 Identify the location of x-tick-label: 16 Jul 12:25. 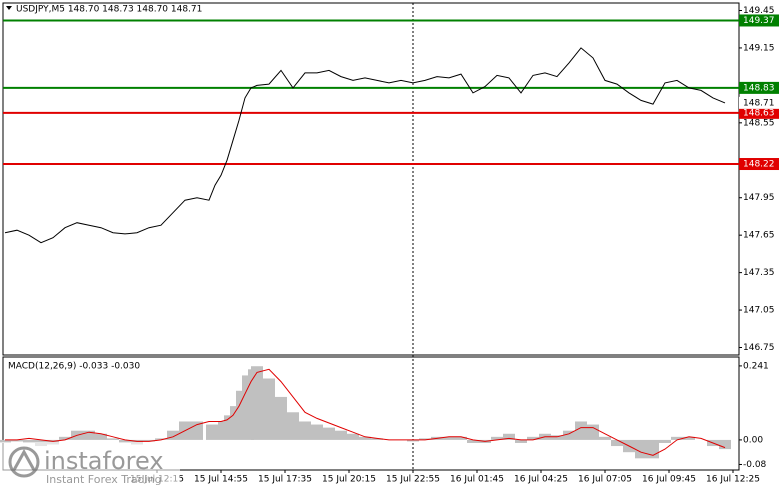
(733, 480).